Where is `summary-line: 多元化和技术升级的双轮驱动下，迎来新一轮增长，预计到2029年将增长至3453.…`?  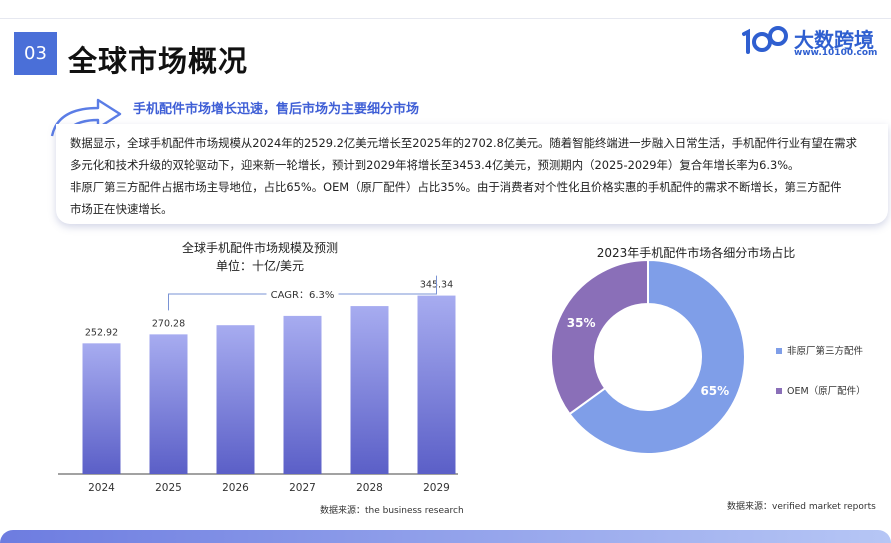
summary-line: 多元化和技术升级的双轮驱动下，迎来新一轮增长，预计到2029年将增长至3453.… is located at coordinates (435, 165).